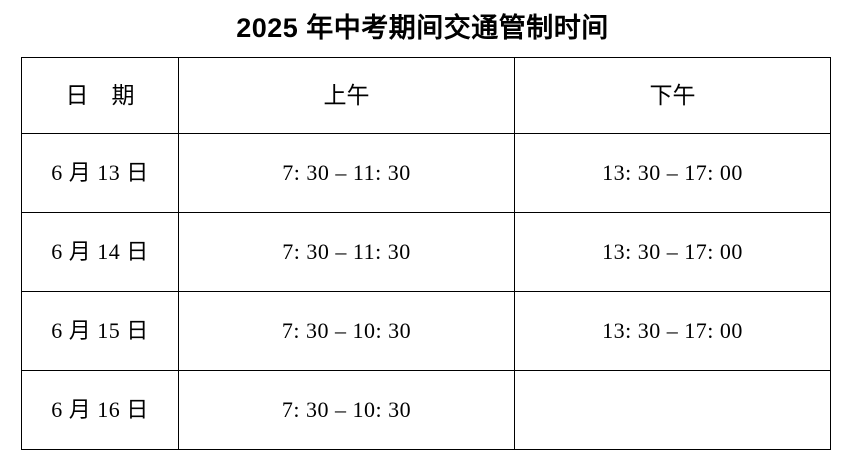  What do you see at coordinates (672, 410) in the screenshot?
I see `cell-afternoon-time` at bounding box center [672, 410].